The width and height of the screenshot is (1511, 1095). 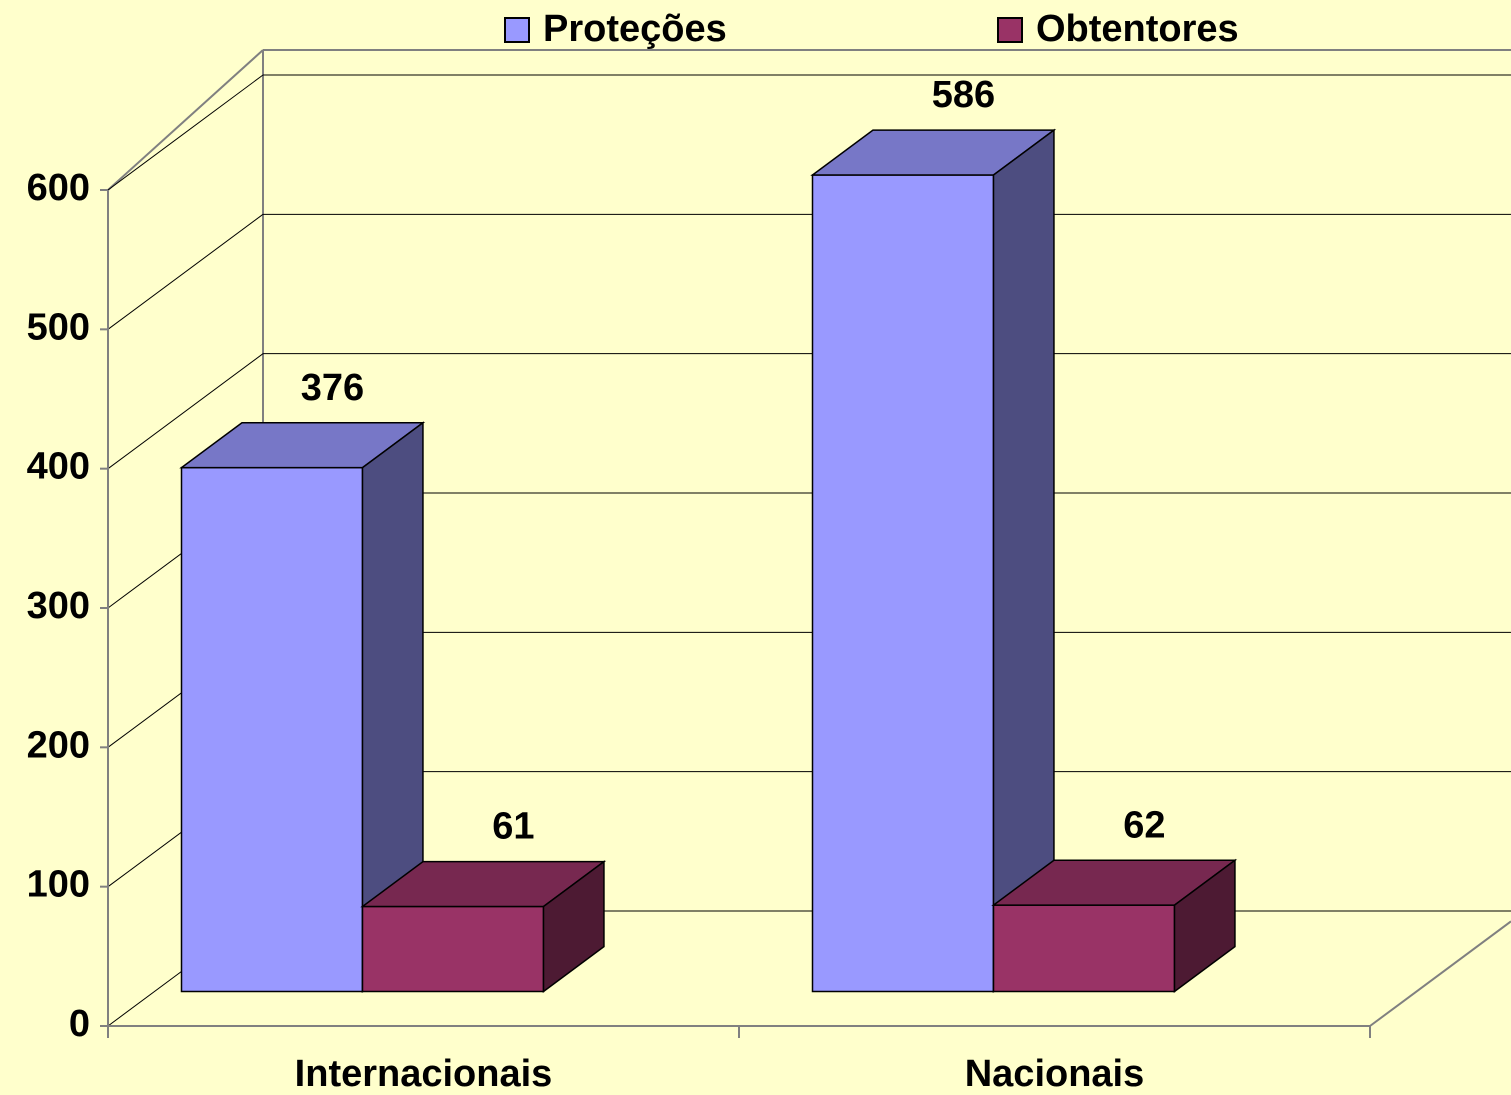 I want to click on x-tick-label: Nacionais, so click(x=1055, y=1074).